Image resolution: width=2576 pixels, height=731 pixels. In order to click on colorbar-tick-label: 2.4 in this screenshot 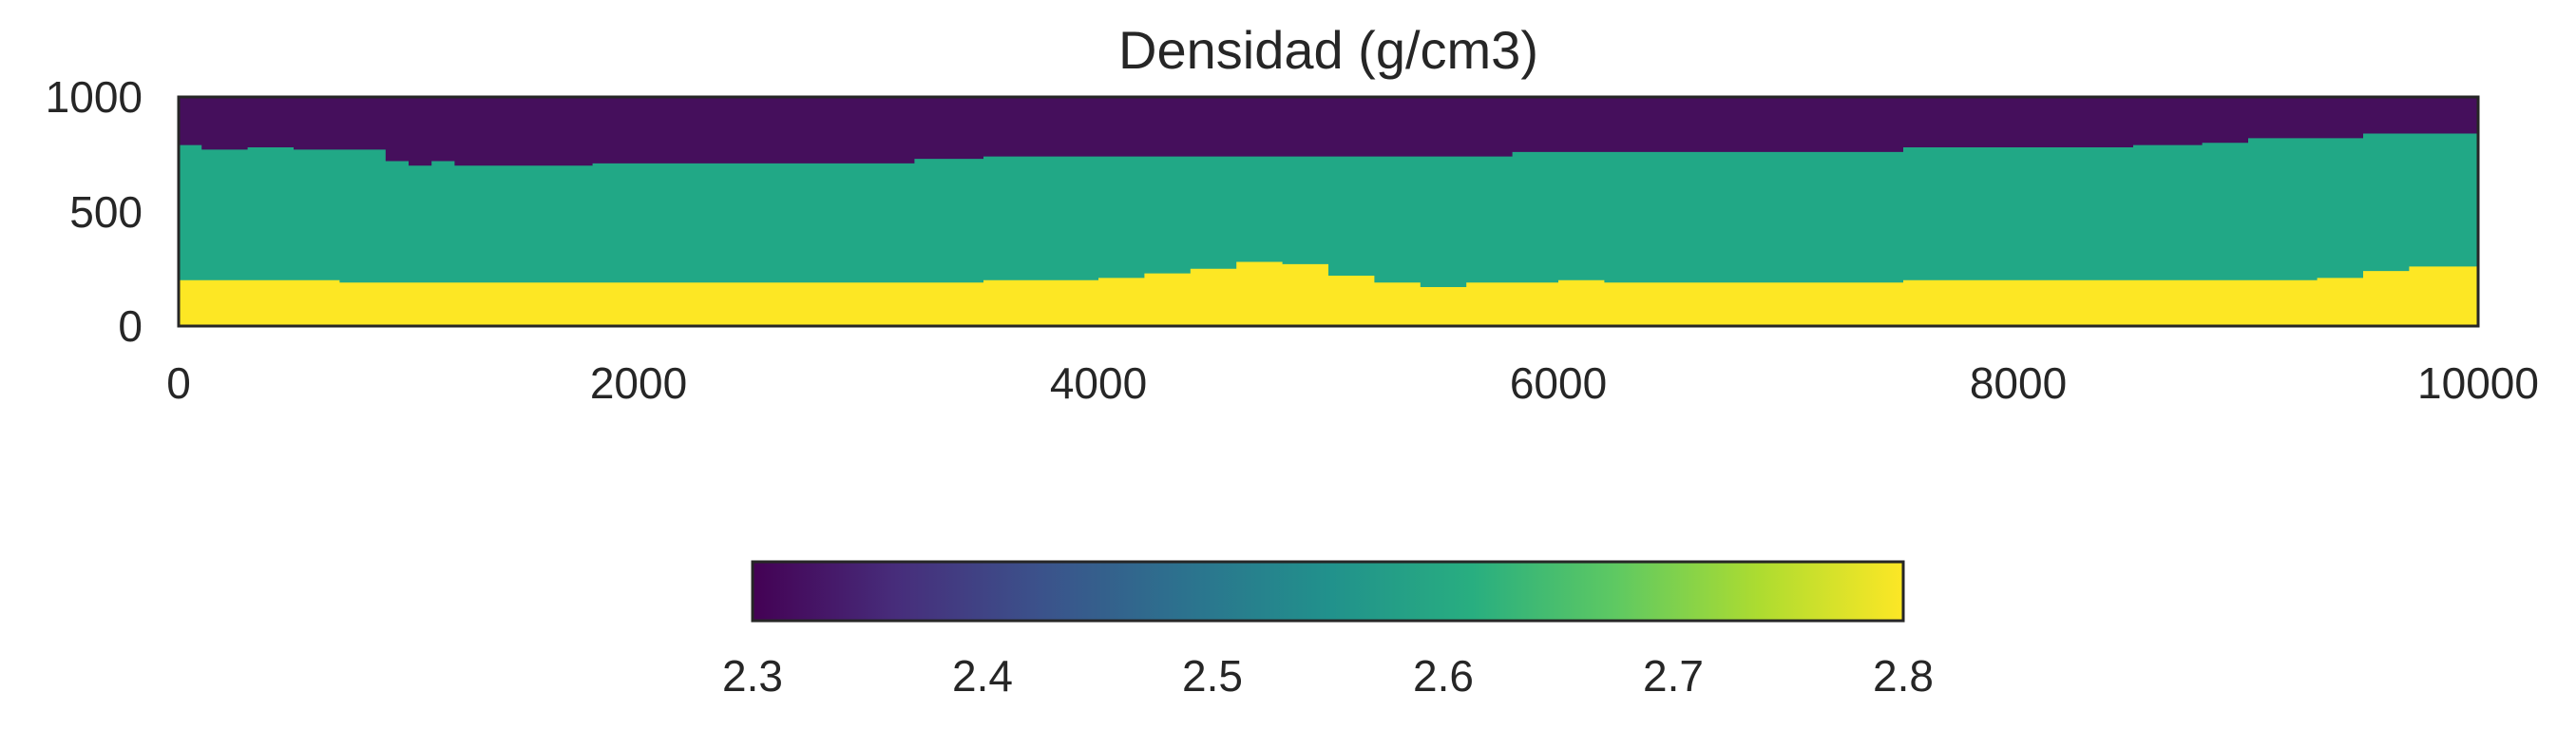, I will do `click(982, 676)`.